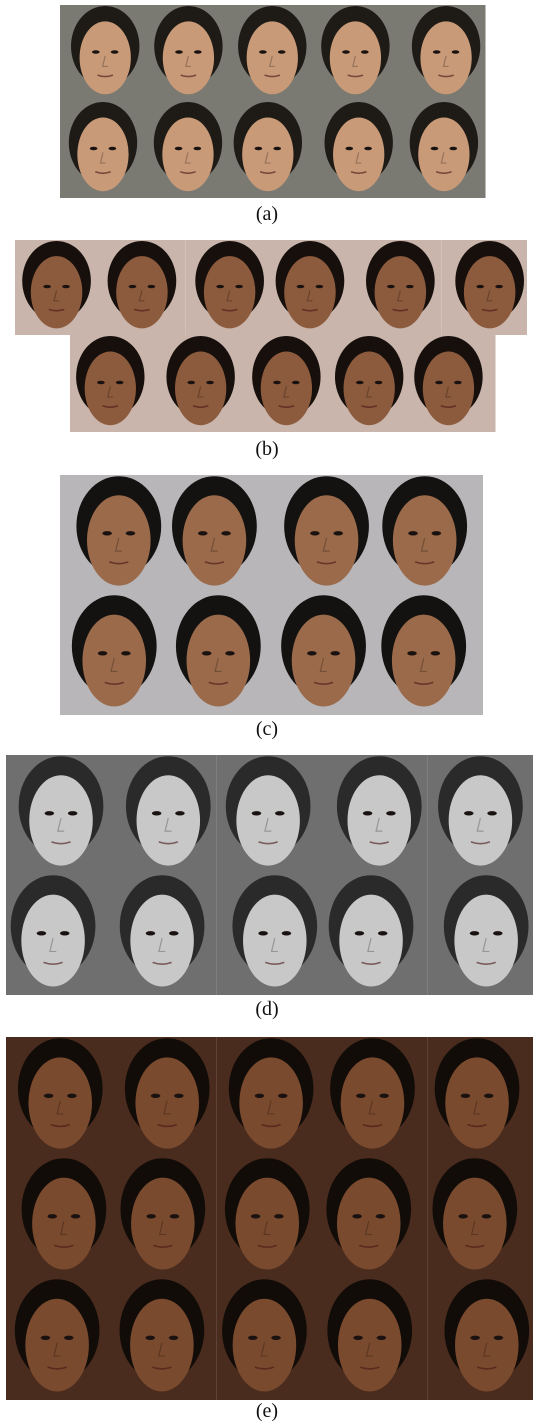 Image resolution: width=534 pixels, height=1425 pixels. What do you see at coordinates (267, 1411) in the screenshot?
I see `caption-e: (e)` at bounding box center [267, 1411].